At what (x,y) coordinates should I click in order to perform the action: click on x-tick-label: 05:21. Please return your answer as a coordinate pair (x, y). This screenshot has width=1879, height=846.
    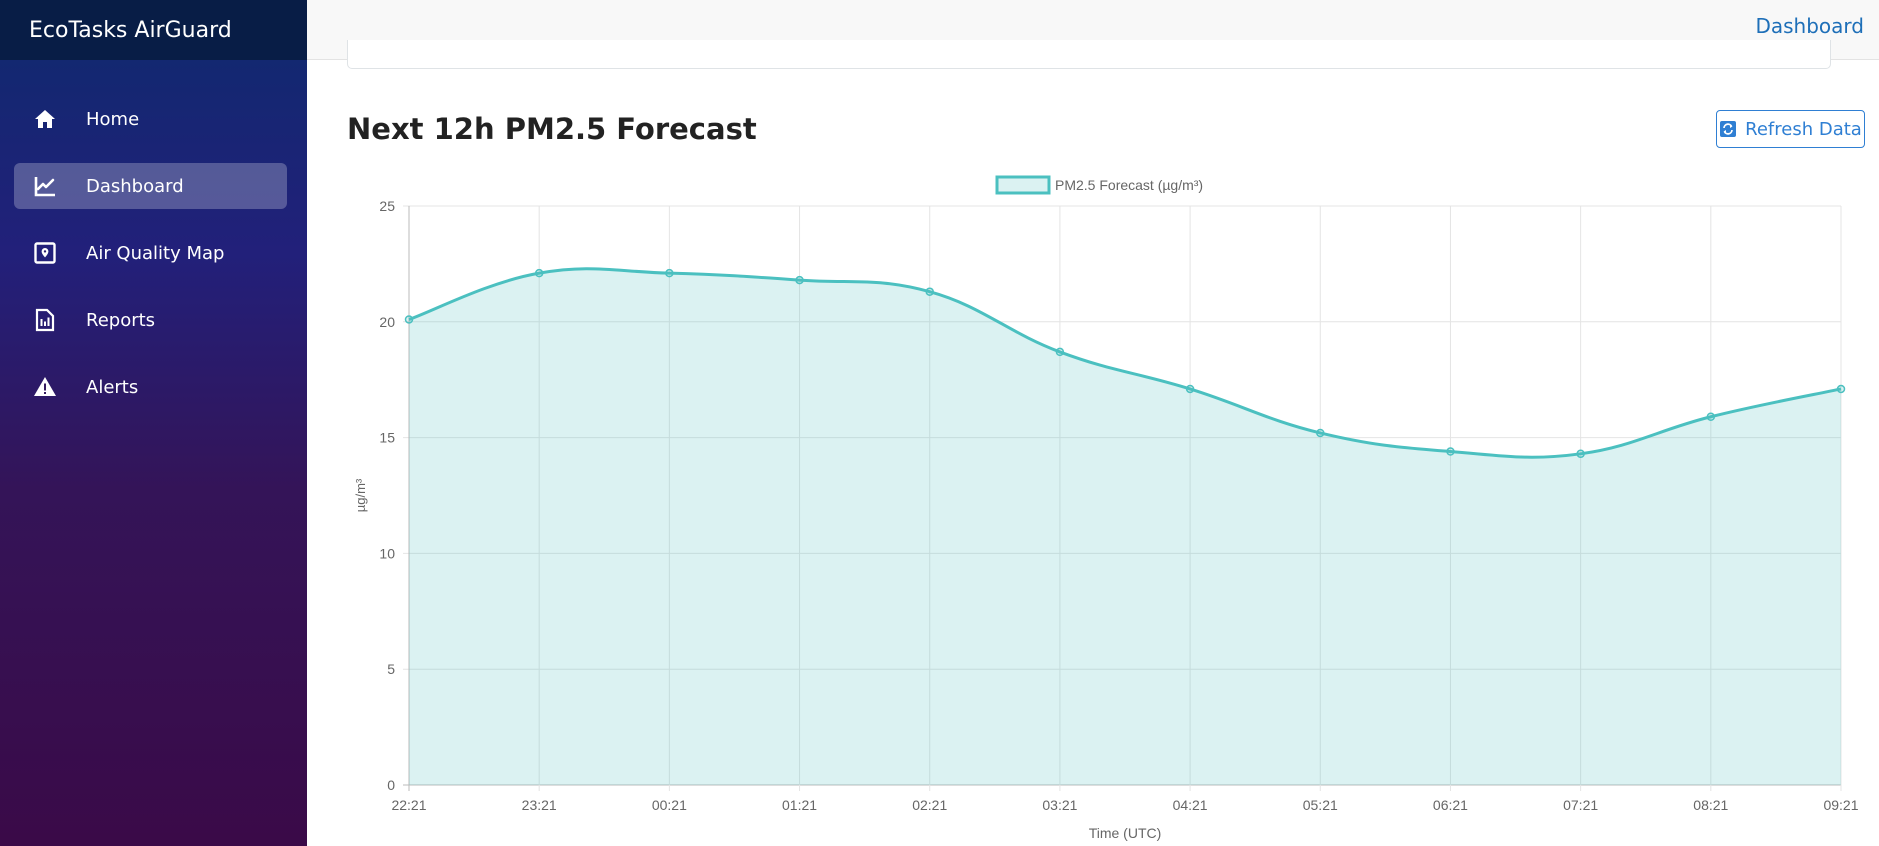
    Looking at the image, I should click on (1320, 805).